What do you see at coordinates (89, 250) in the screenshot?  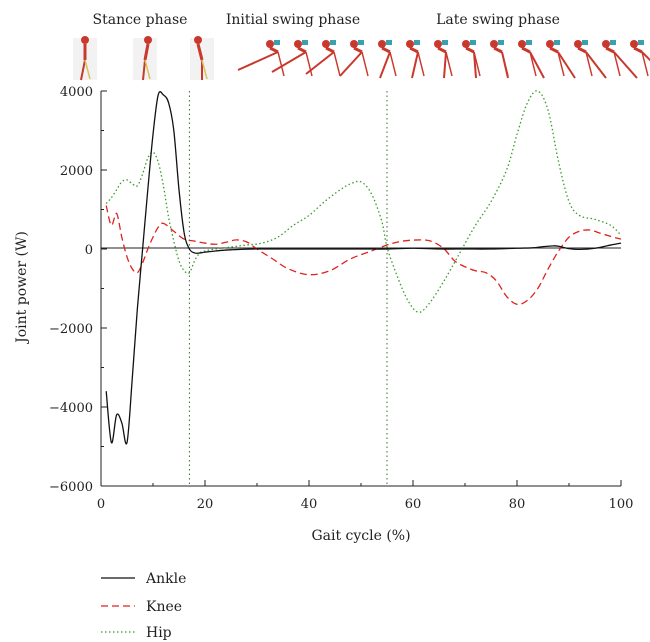 I see `y-tick-label: 0` at bounding box center [89, 250].